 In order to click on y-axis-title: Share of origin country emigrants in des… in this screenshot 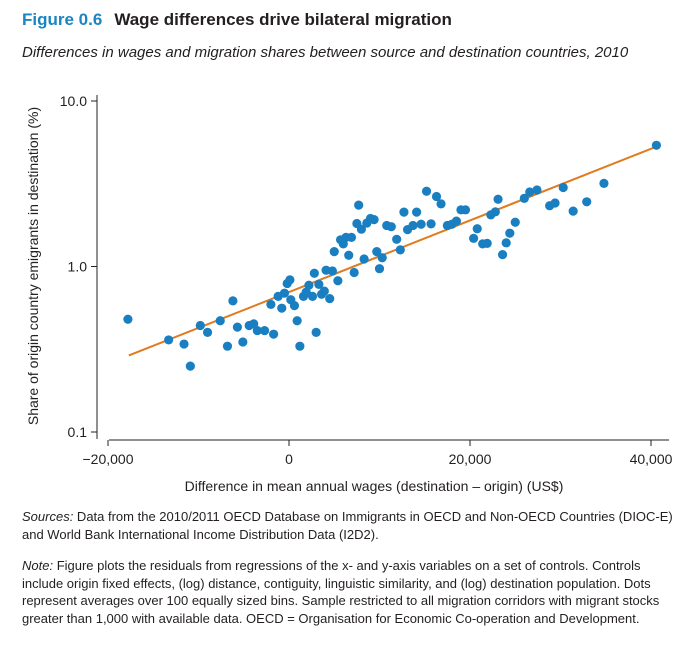, I will do `click(33, 266)`.